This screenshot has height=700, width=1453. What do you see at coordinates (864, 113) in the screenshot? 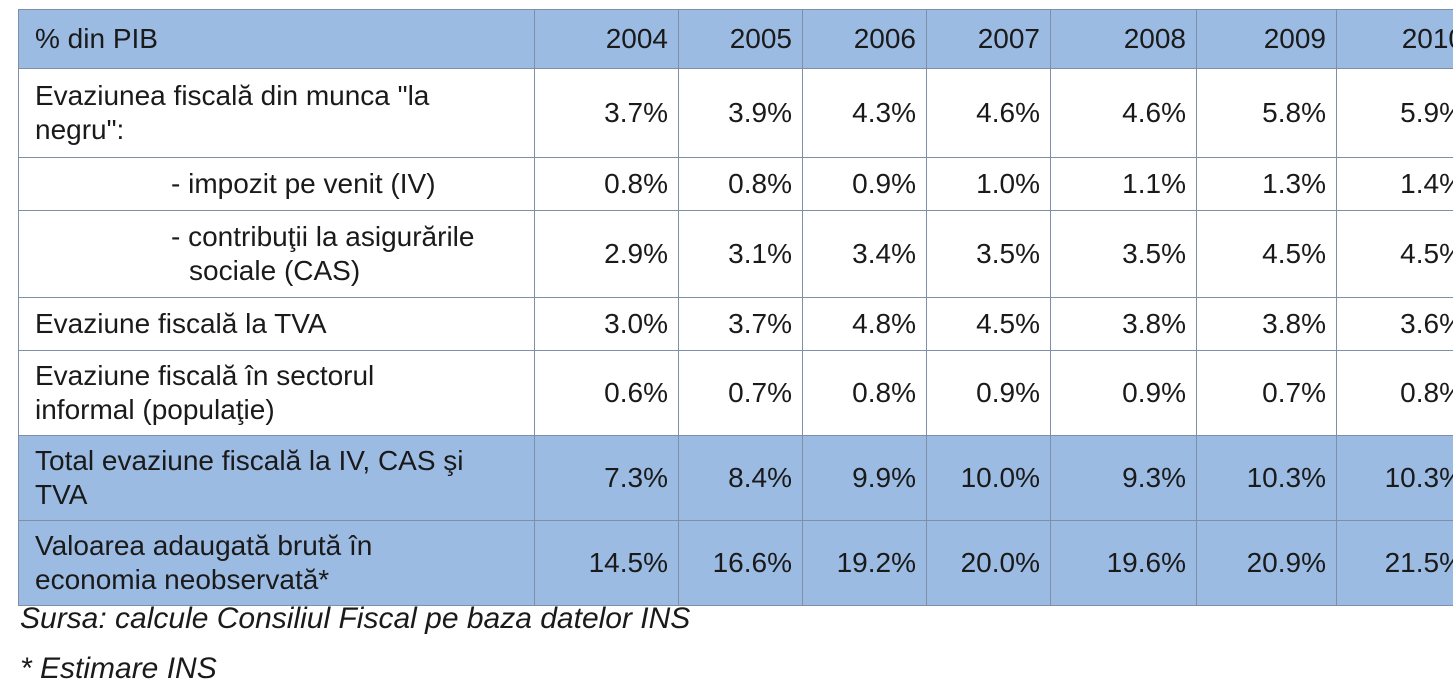
I see `table-cell: 4.3%` at bounding box center [864, 113].